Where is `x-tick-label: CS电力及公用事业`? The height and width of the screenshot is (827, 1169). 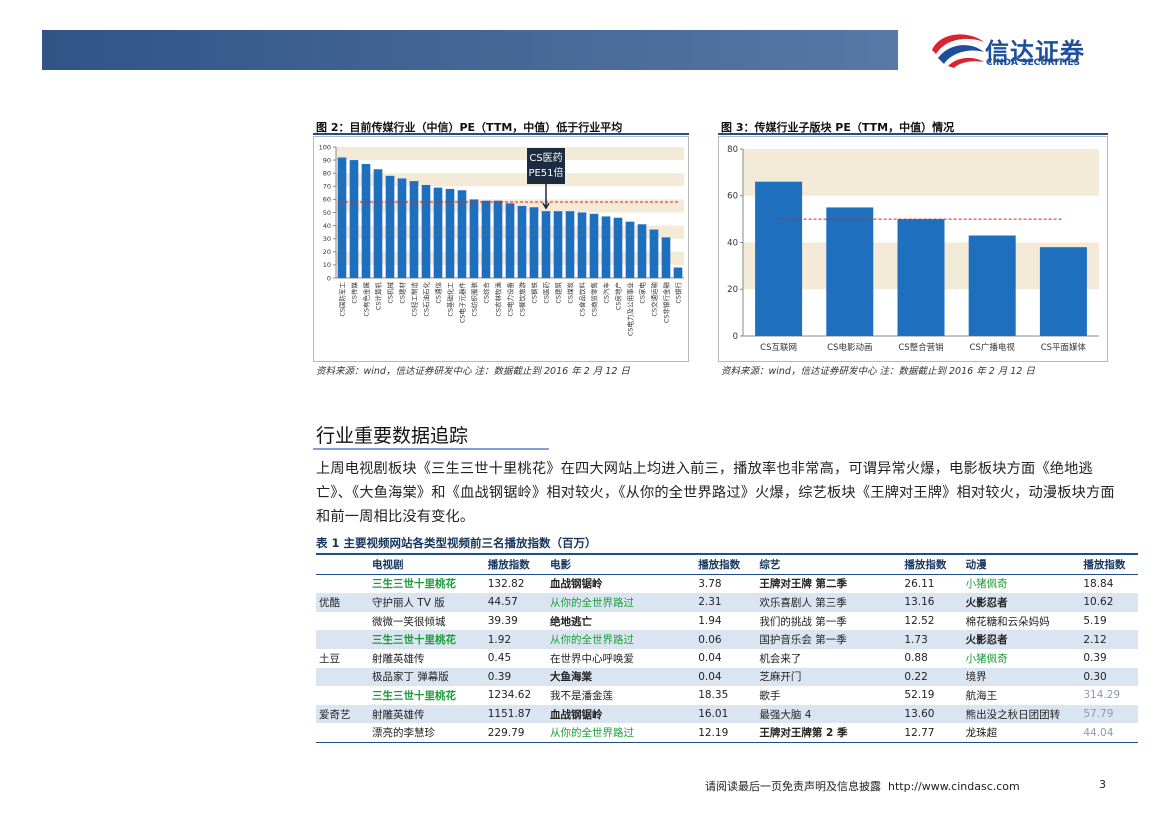
x-tick-label: CS电力及公用事业 is located at coordinates (630, 309).